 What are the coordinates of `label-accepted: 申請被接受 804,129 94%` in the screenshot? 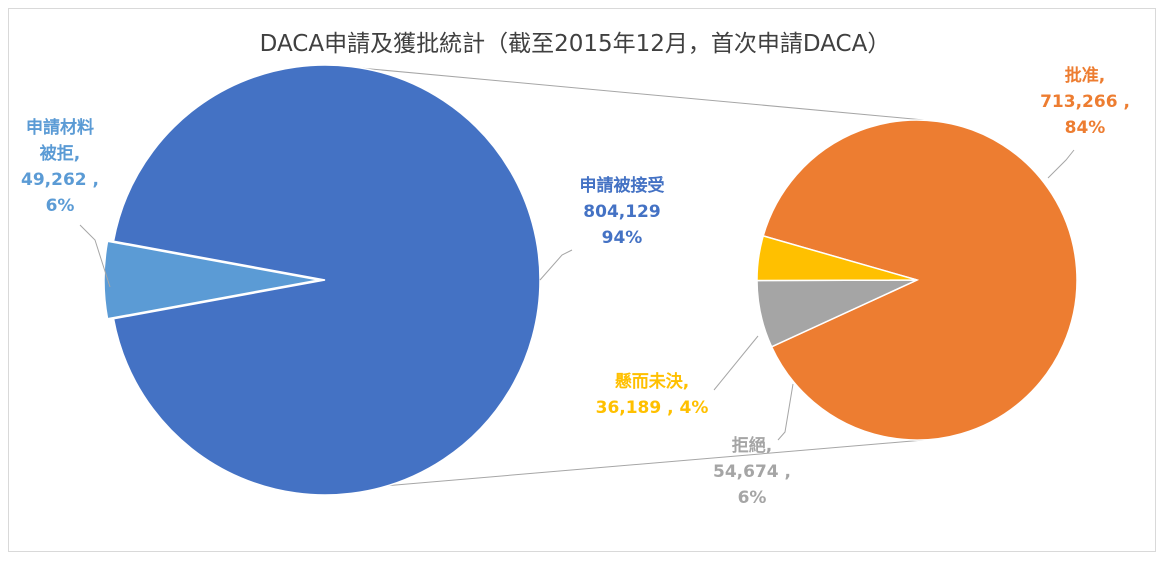 It's located at (622, 211).